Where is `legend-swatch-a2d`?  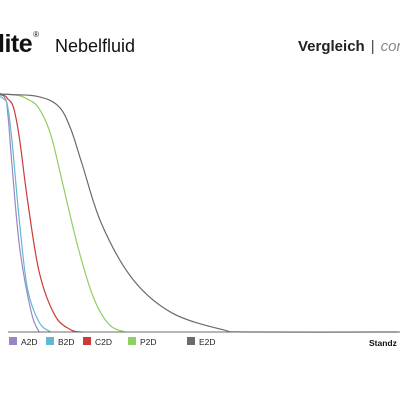 legend-swatch-a2d is located at coordinates (13, 341).